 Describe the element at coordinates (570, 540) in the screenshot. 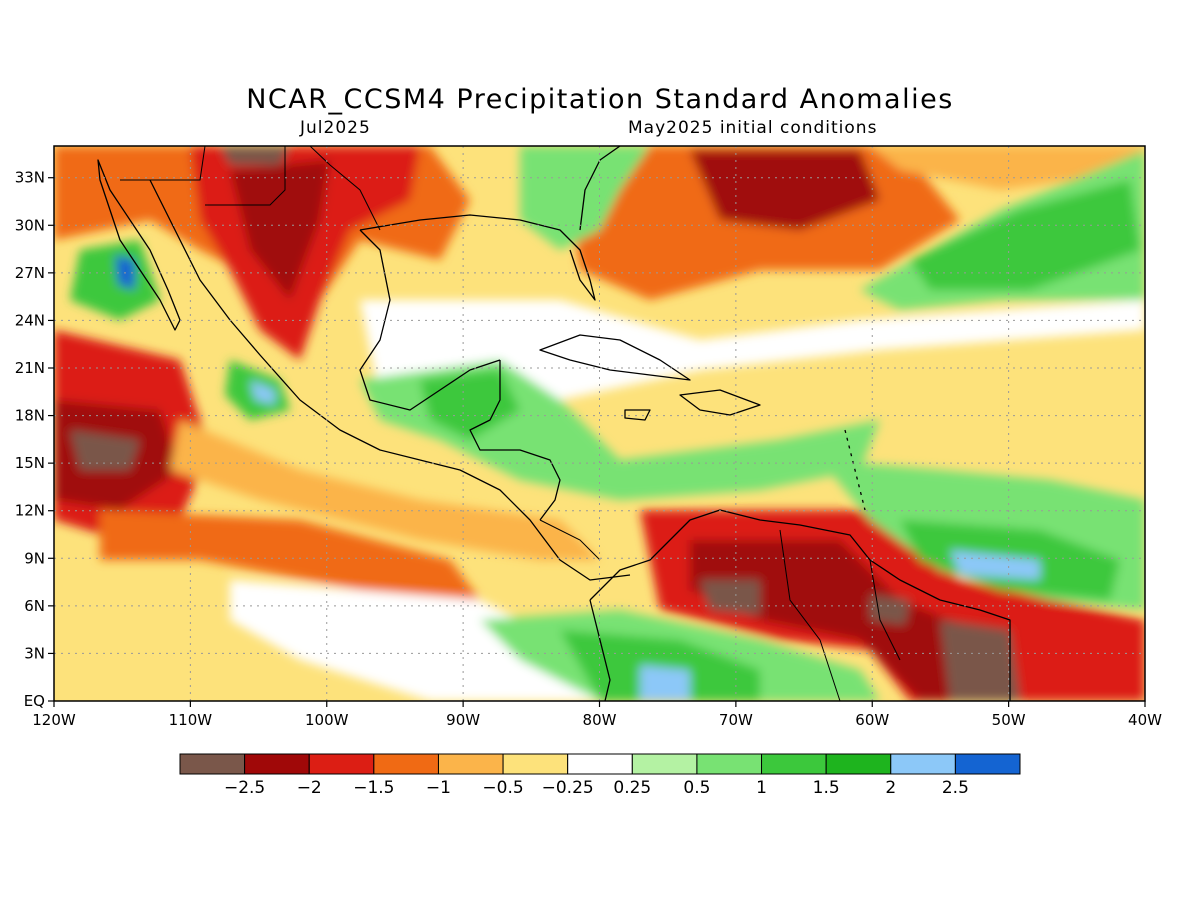

I see `border-panama` at that location.